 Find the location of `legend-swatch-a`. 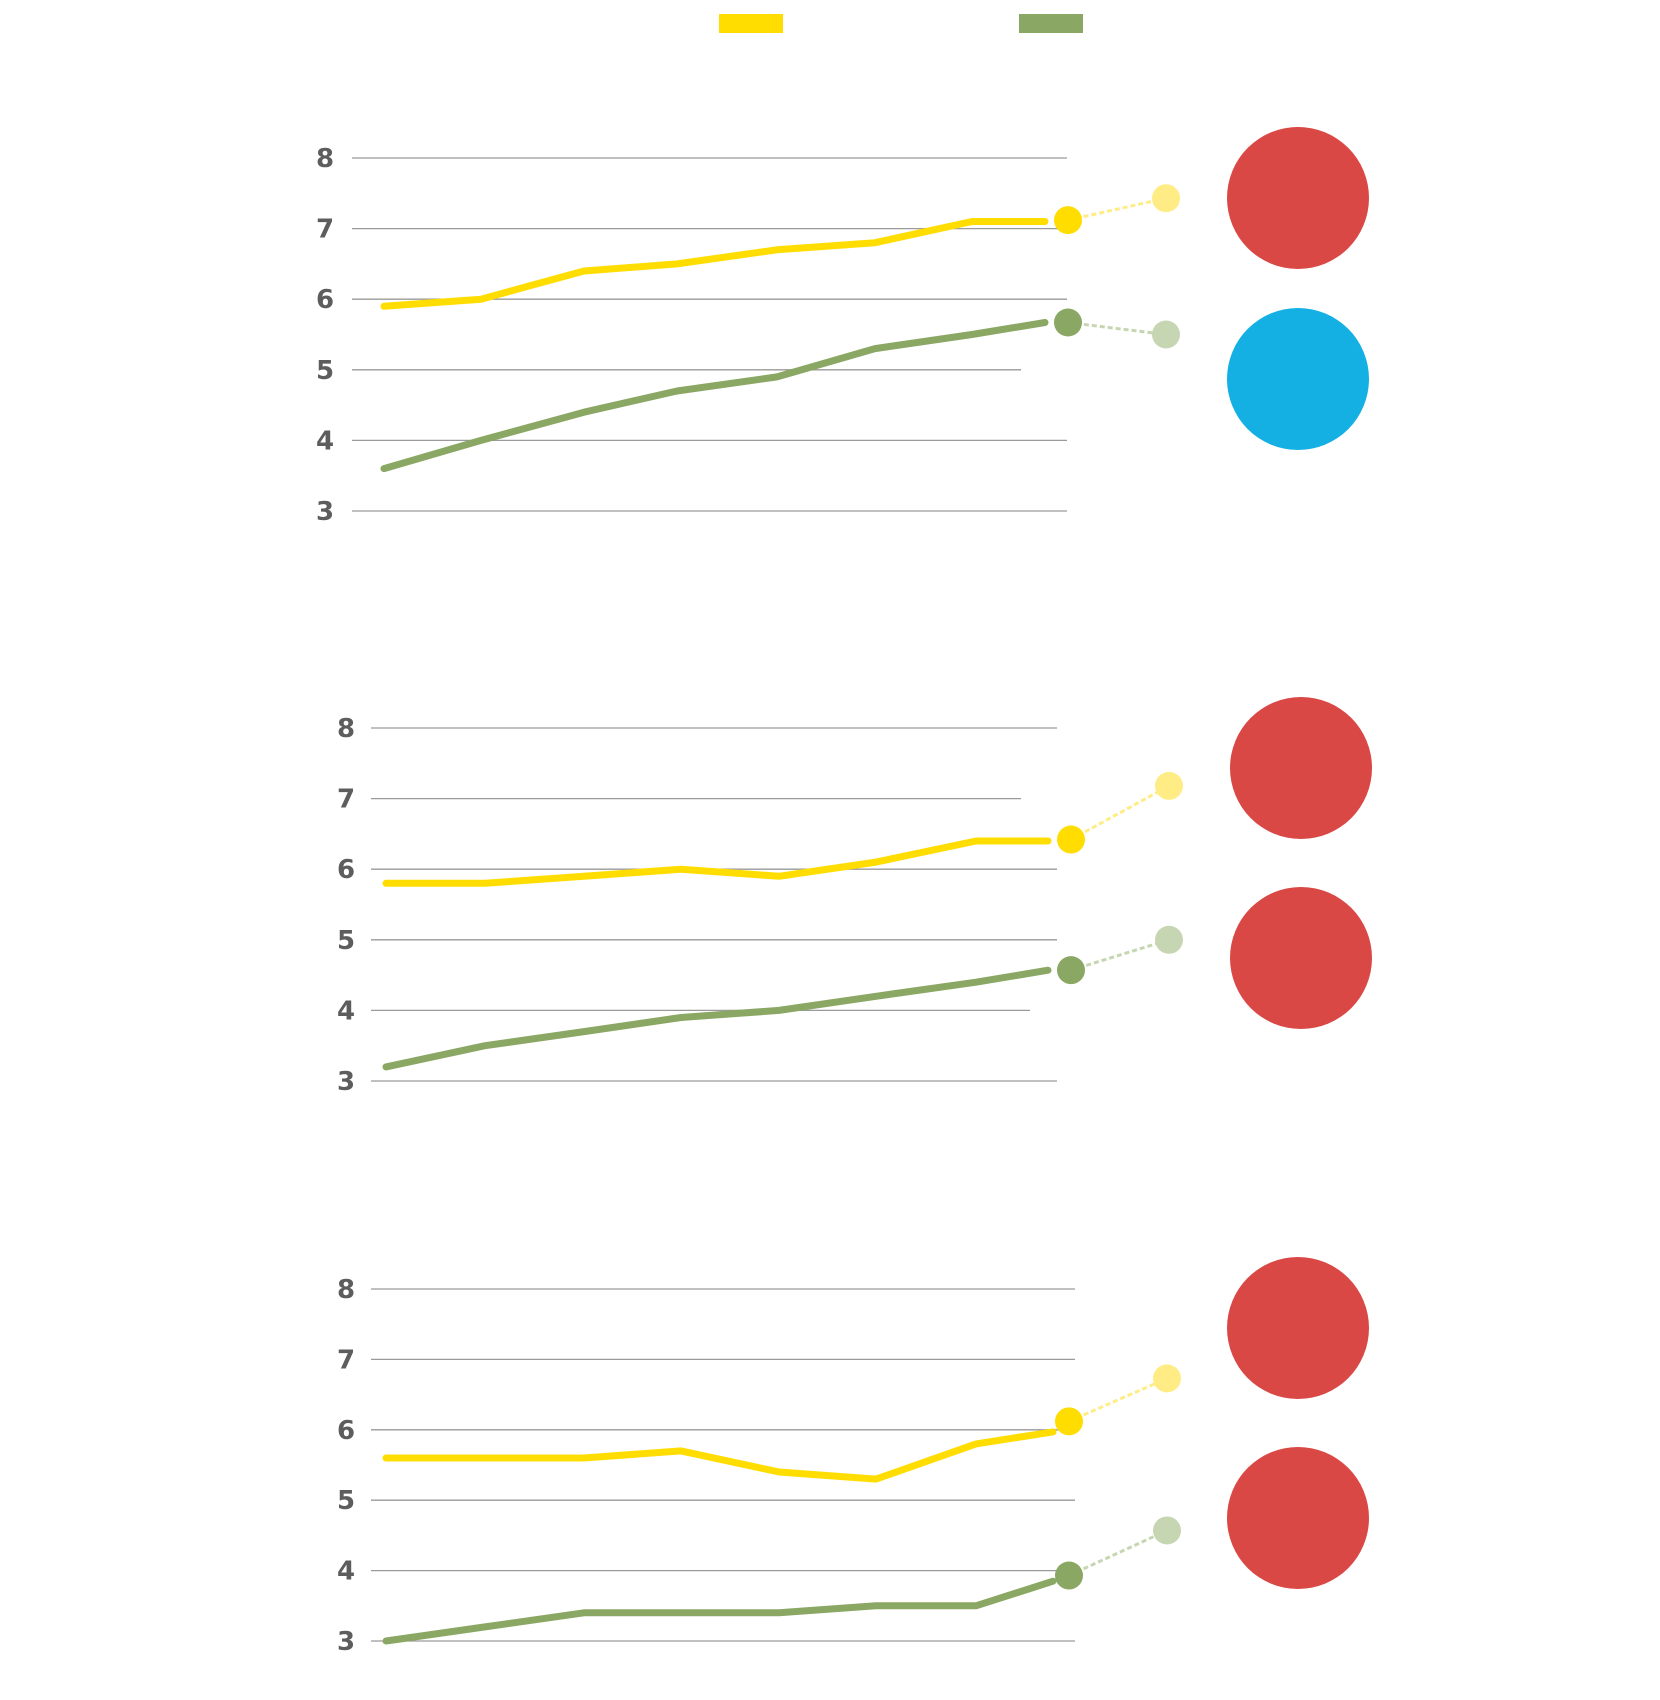

legend-swatch-a is located at coordinates (751, 23).